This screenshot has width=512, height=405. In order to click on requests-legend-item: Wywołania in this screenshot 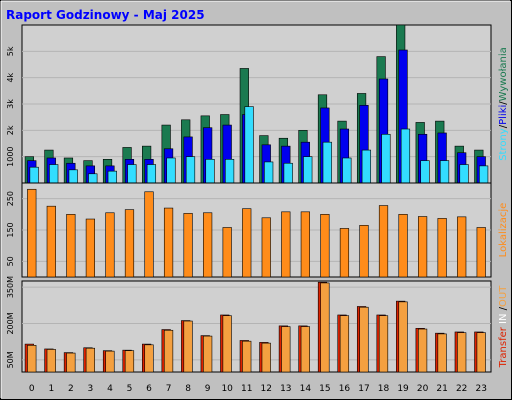, I will do `click(503, 74)`.